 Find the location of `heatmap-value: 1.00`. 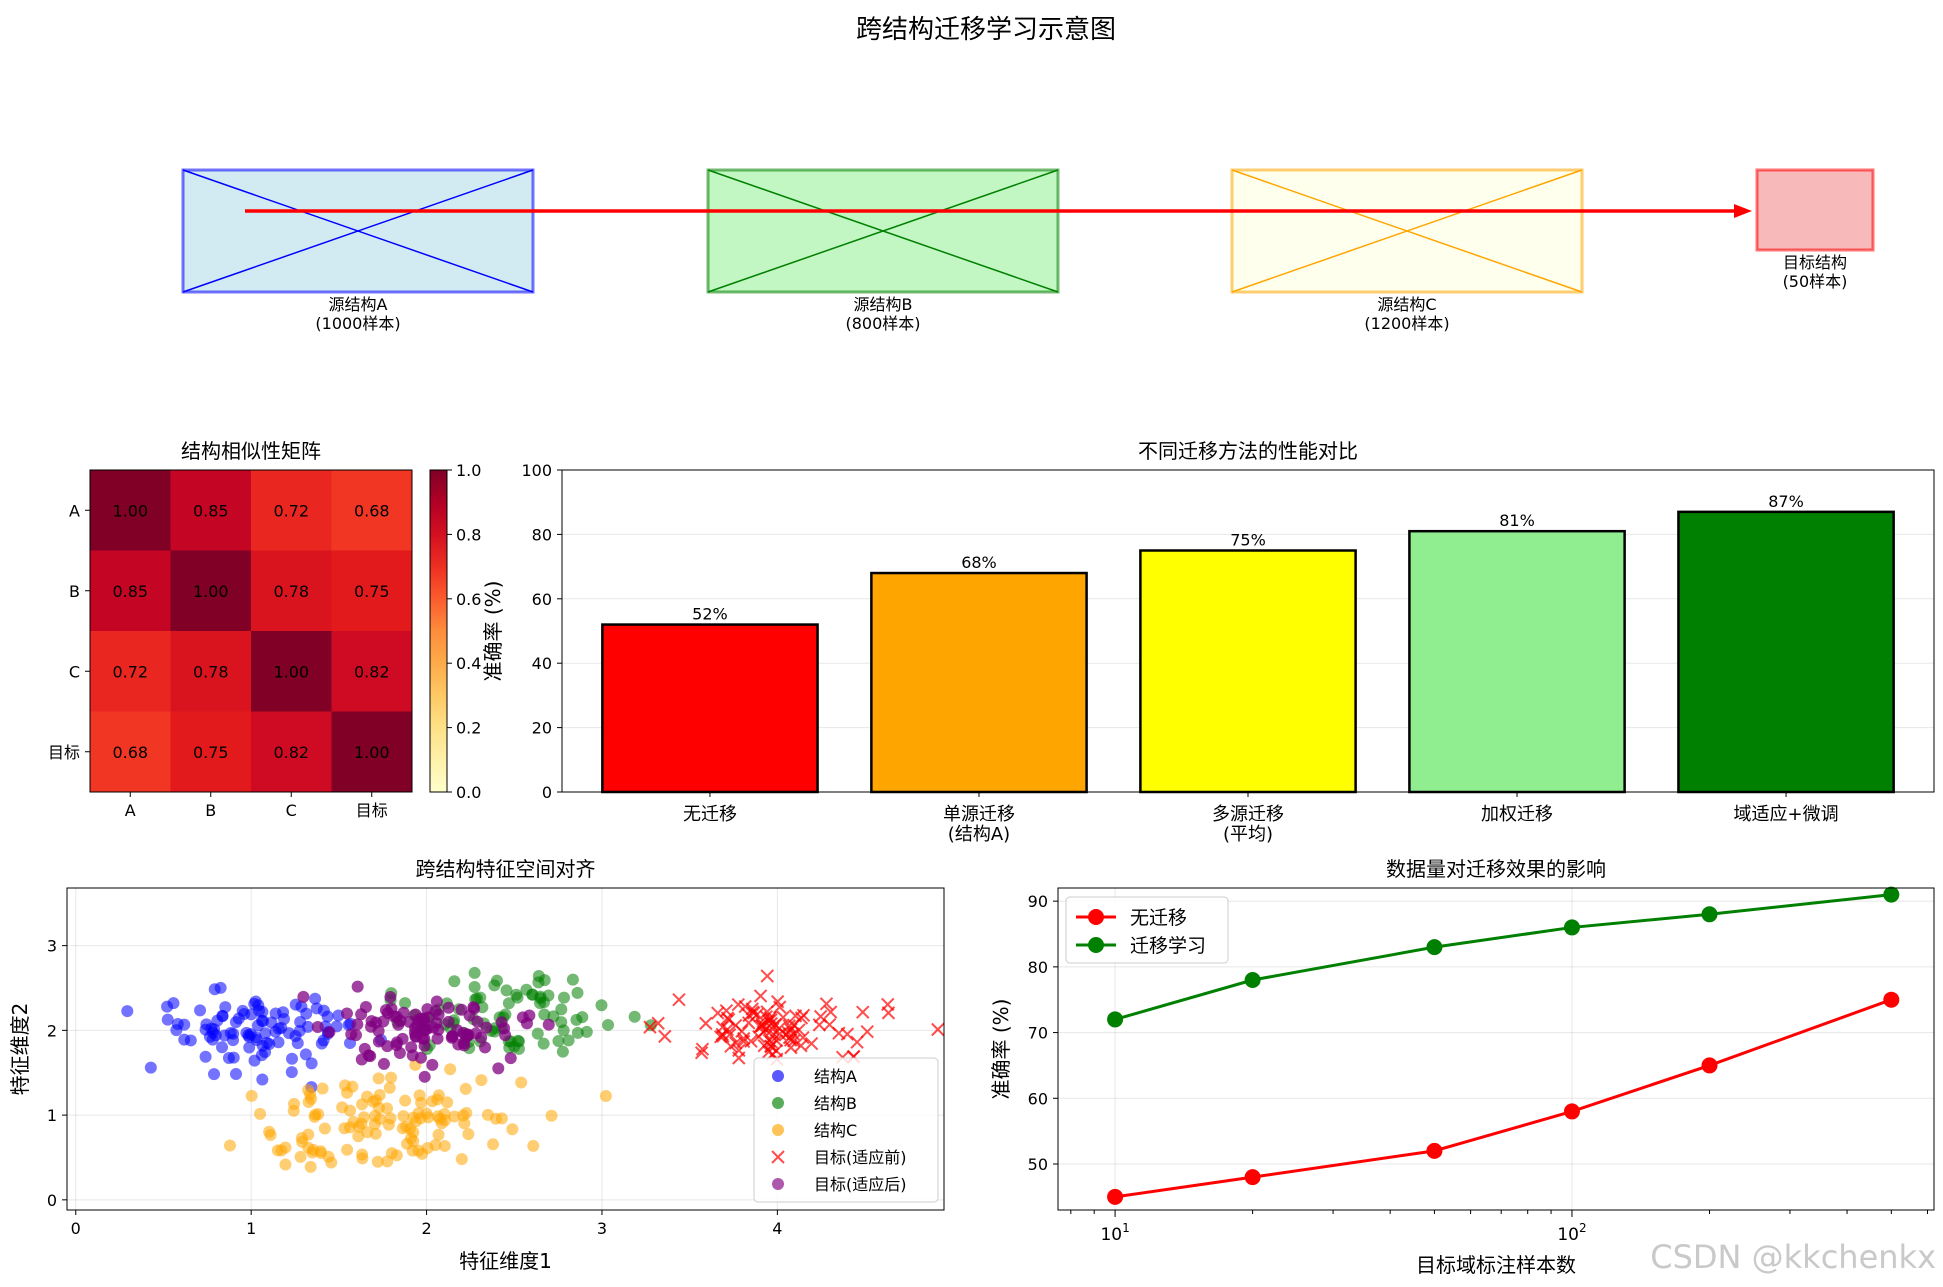

heatmap-value: 1.00 is located at coordinates (291, 671).